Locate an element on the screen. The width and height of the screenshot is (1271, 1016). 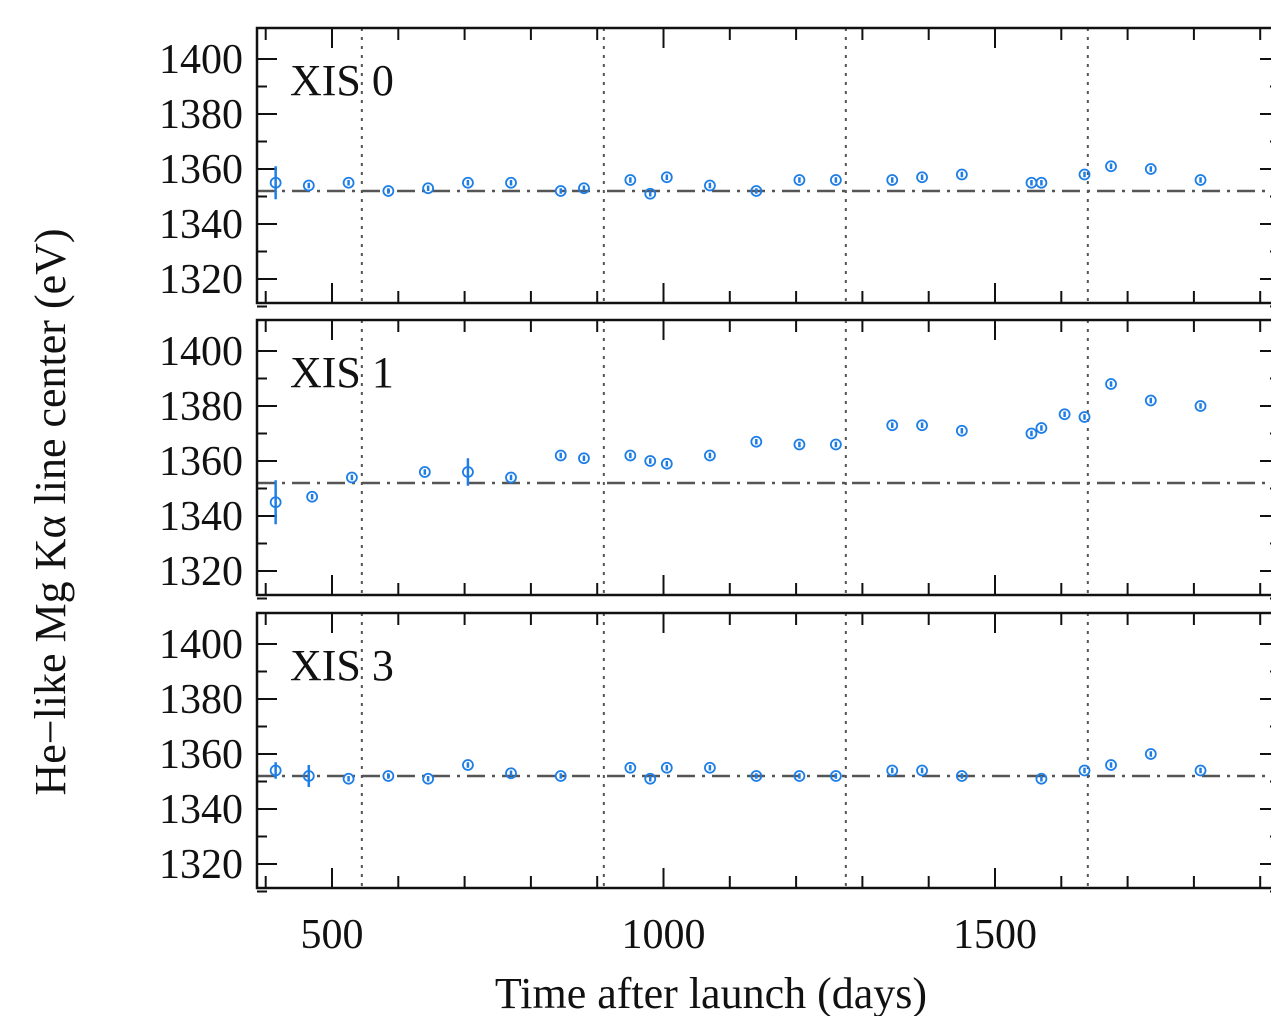
x-tick-label: 1000 is located at coordinates (664, 935).